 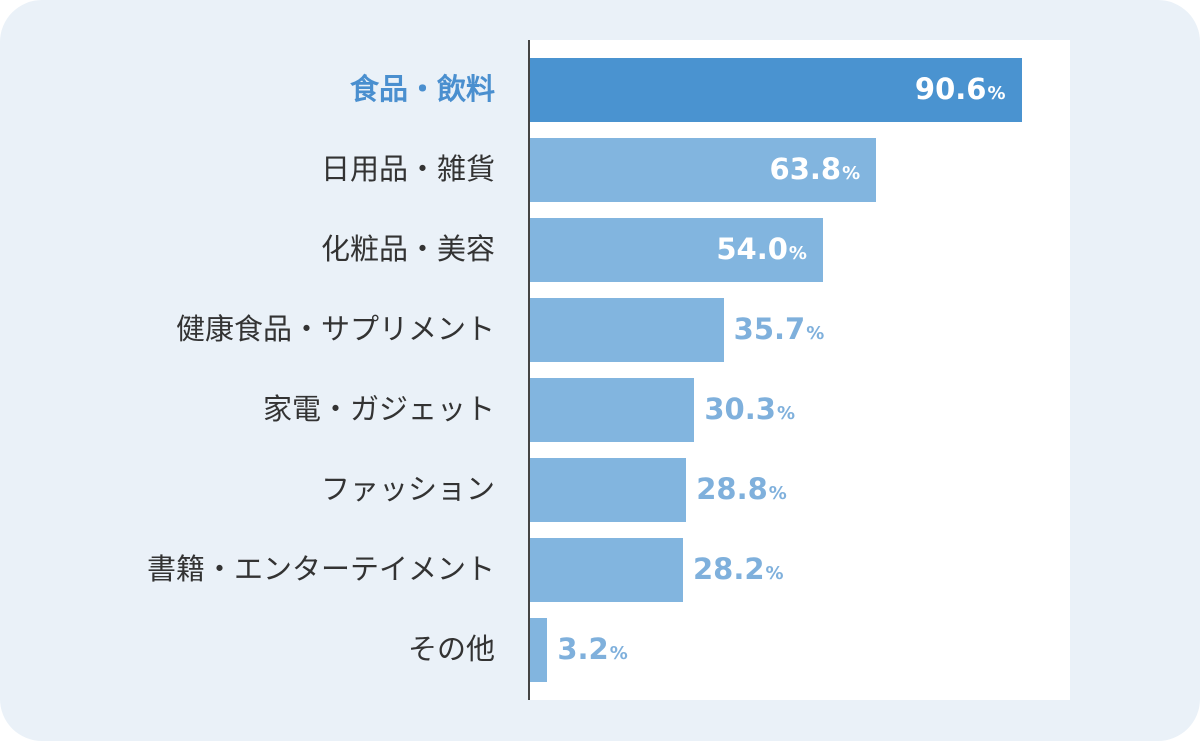 I want to click on category-label: 健康食品・サプリメント, so click(x=335, y=329).